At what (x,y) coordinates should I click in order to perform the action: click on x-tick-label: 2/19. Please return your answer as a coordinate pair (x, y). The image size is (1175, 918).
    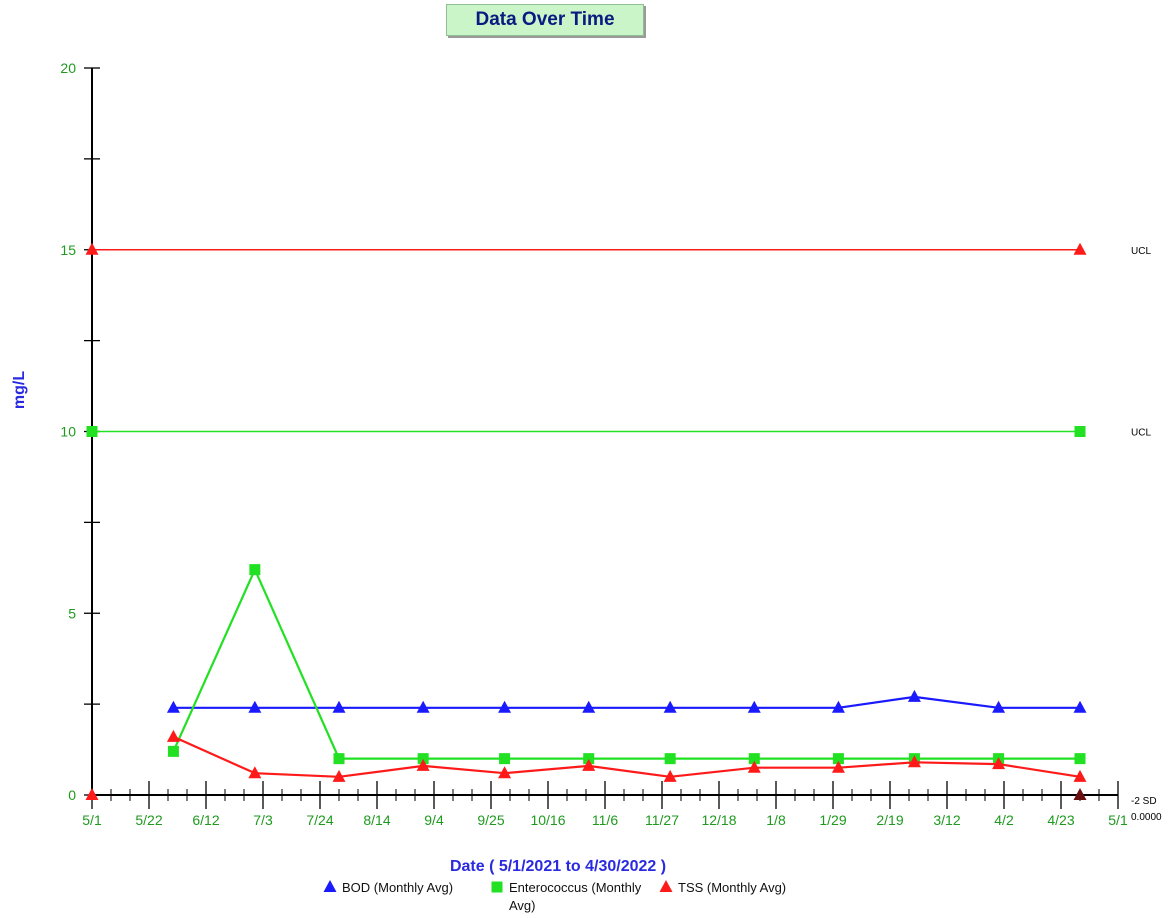
    Looking at the image, I should click on (889, 820).